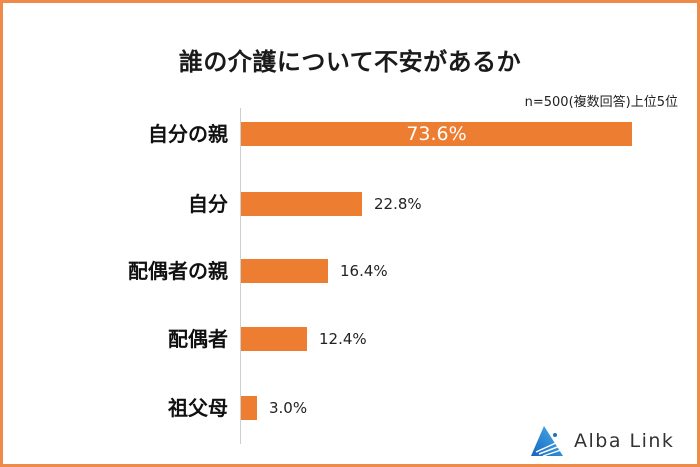  What do you see at coordinates (350, 62) in the screenshot?
I see `chart-title: 誰の介護について不安があるか` at bounding box center [350, 62].